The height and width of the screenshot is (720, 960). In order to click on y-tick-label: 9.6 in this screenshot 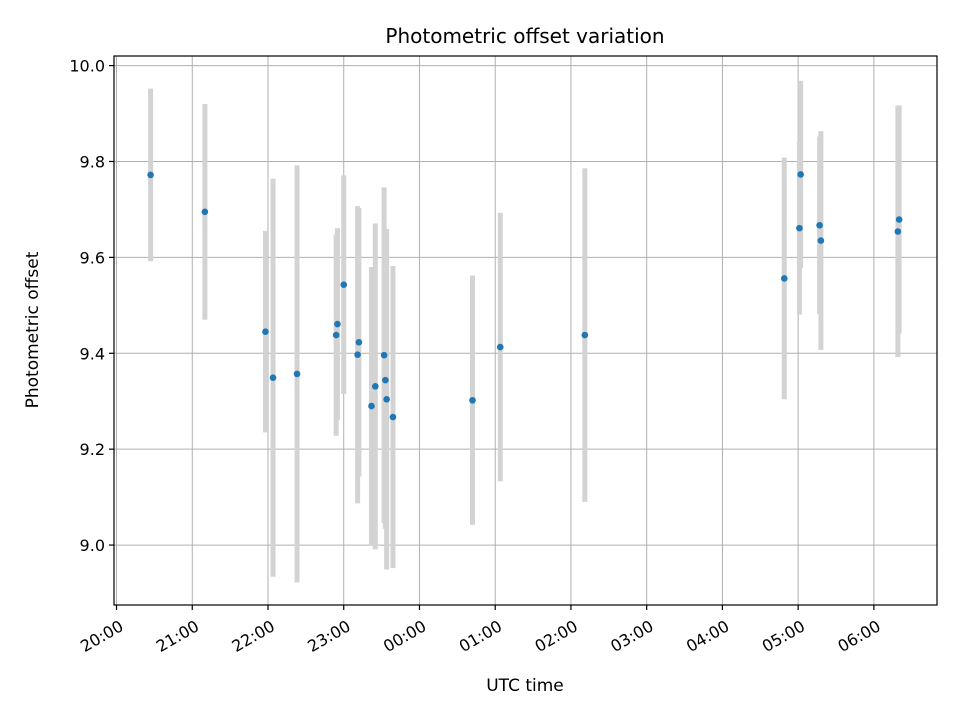, I will do `click(92, 257)`.